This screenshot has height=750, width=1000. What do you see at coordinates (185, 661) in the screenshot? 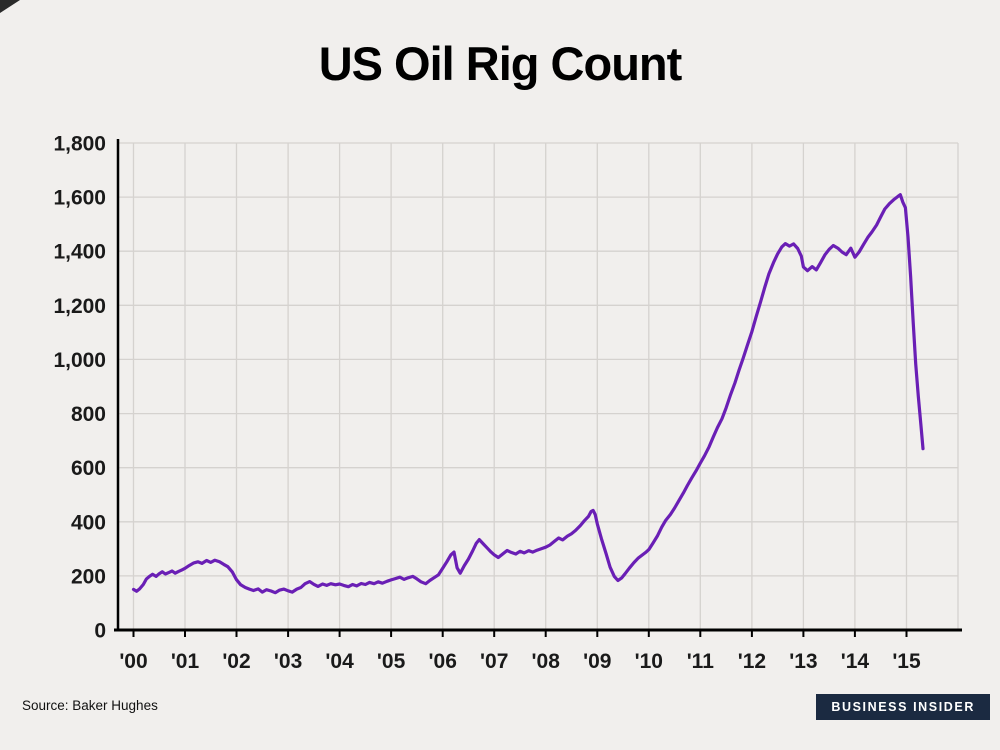
I see `x-tick-label: '01` at bounding box center [185, 661].